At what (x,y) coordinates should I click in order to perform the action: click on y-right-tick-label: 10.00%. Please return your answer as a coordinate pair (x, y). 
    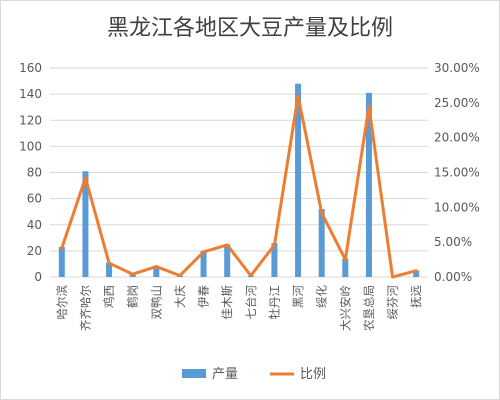
    Looking at the image, I should click on (457, 207).